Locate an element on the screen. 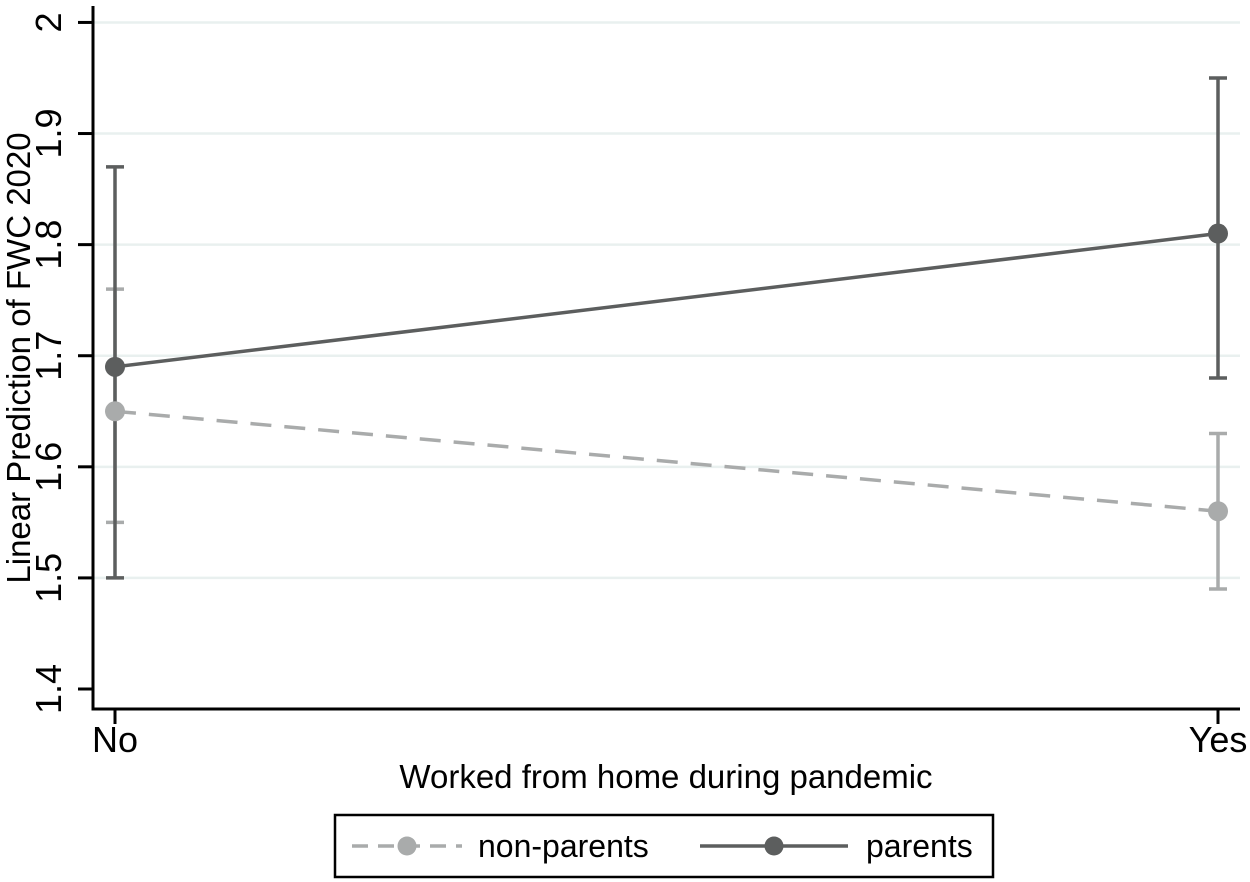  legend-label-non-parents: non-parents is located at coordinates (563, 846).